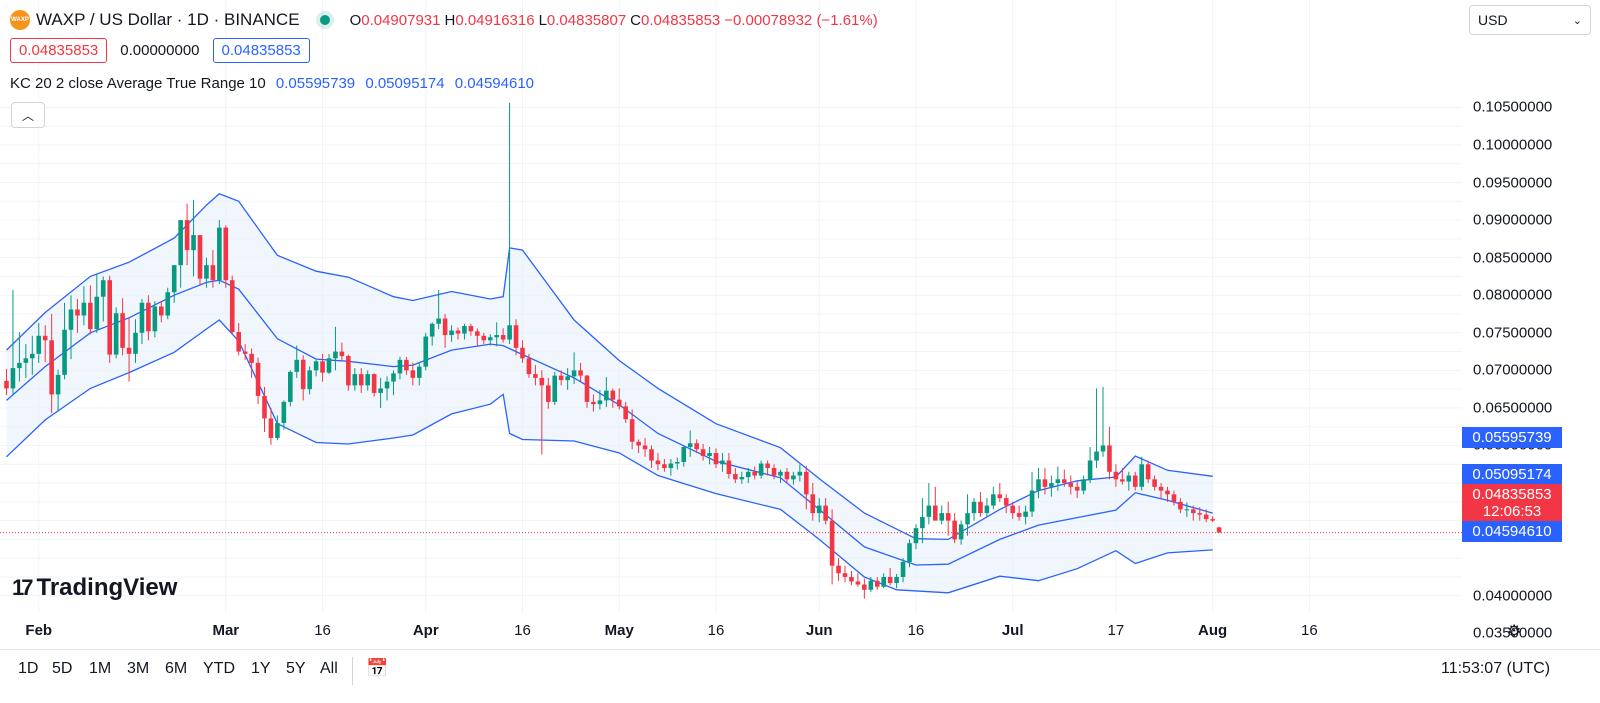 This screenshot has width=1600, height=703. I want to click on buy-price-button: 0.04835853, so click(261, 50).